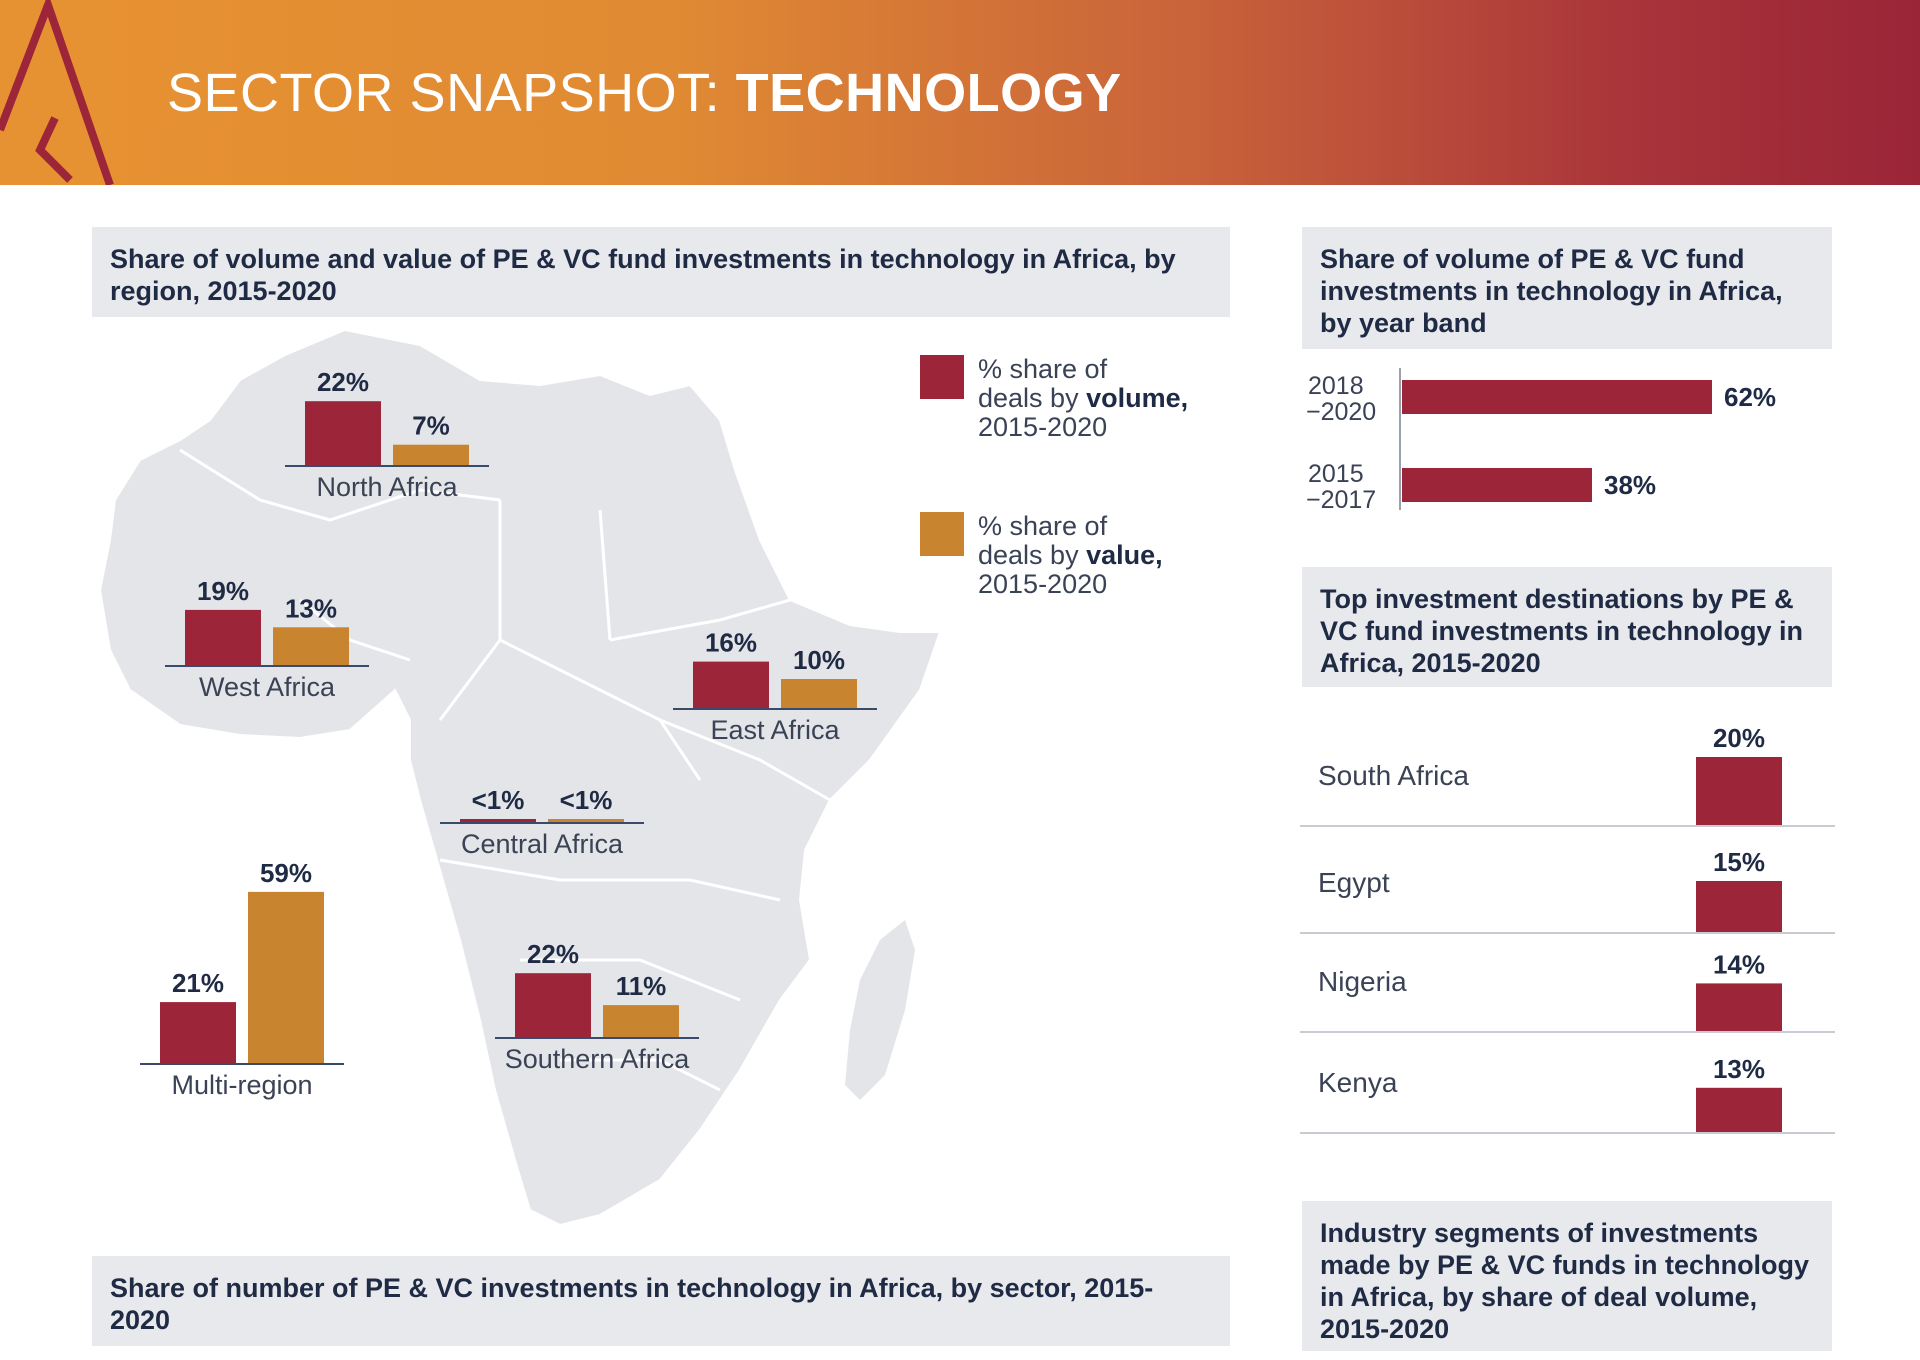 This screenshot has width=1920, height=1360. I want to click on southern-africa-bar-value, so click(641, 1021).